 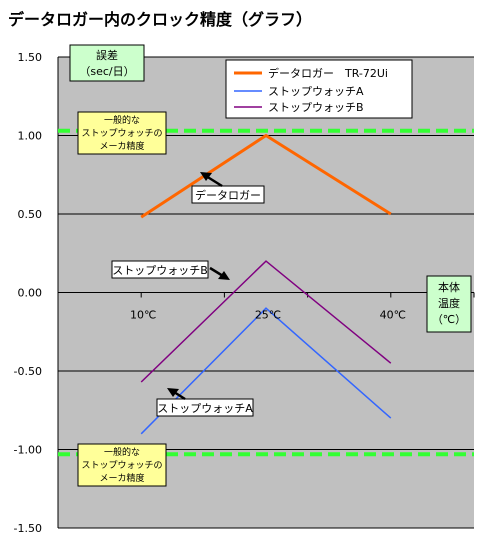 I want to click on callout-stopwatch-b-text: ストップウォッチB, so click(x=160, y=270).